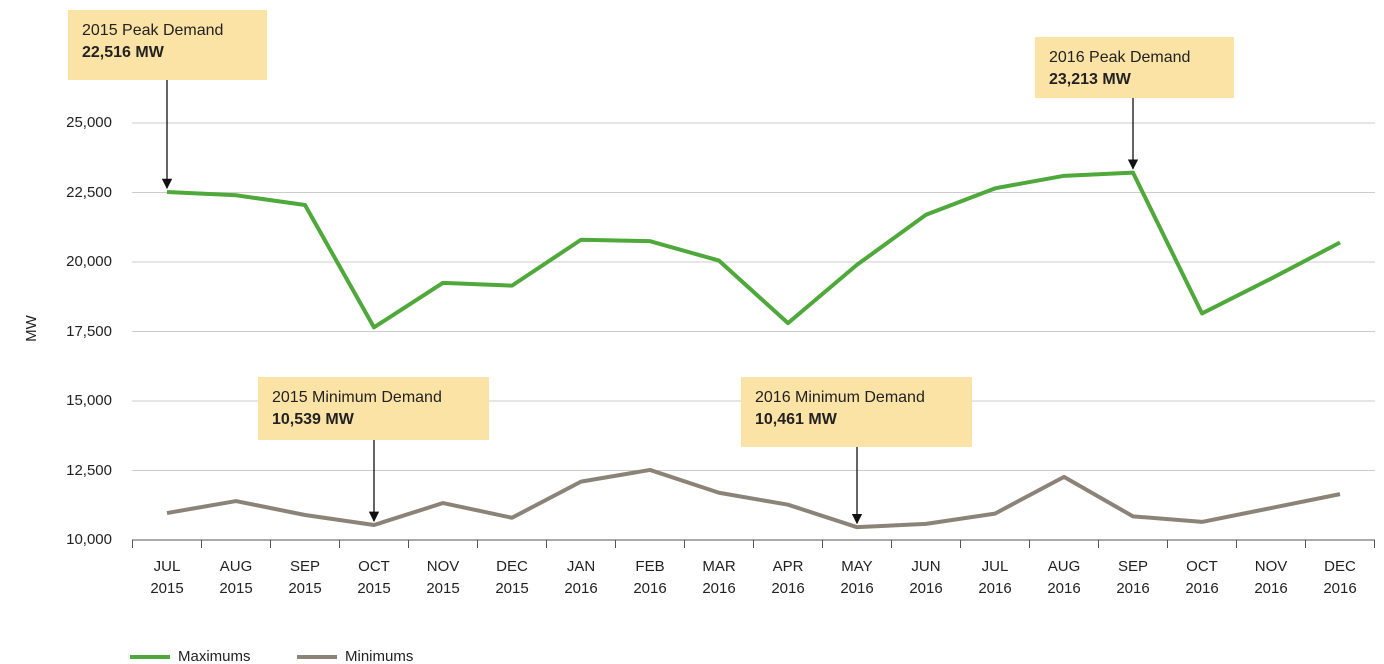 This screenshot has width=1384, height=664. What do you see at coordinates (719, 577) in the screenshot?
I see `x-tick-label: MAR 2016` at bounding box center [719, 577].